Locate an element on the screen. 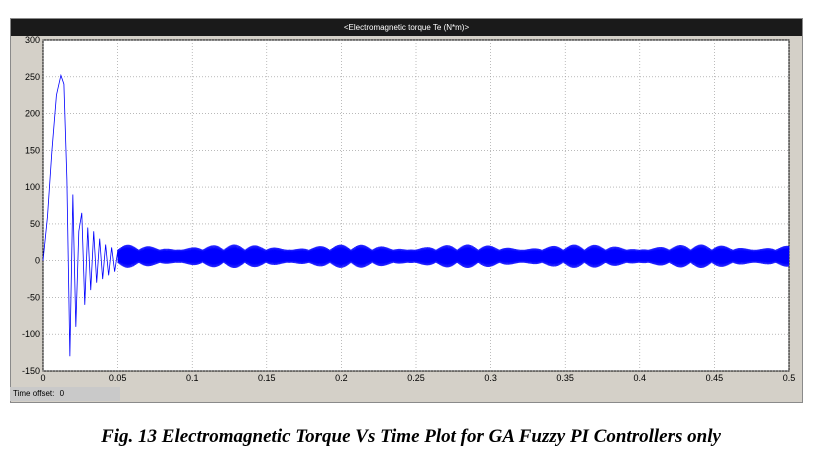  y-tick-label: -100 is located at coordinates (31, 334).